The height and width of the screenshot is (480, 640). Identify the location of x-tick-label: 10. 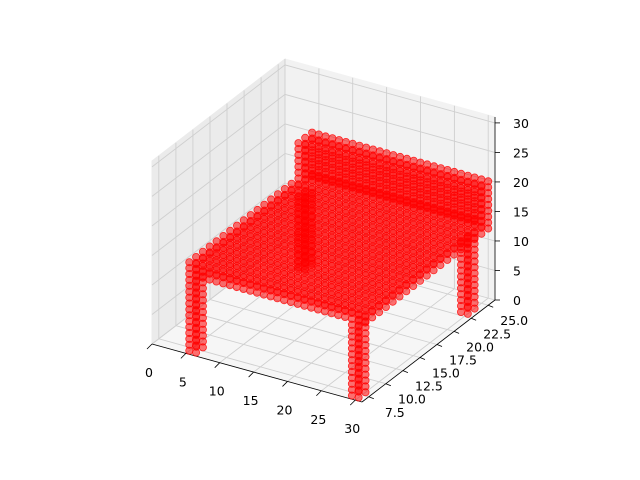
(217, 391).